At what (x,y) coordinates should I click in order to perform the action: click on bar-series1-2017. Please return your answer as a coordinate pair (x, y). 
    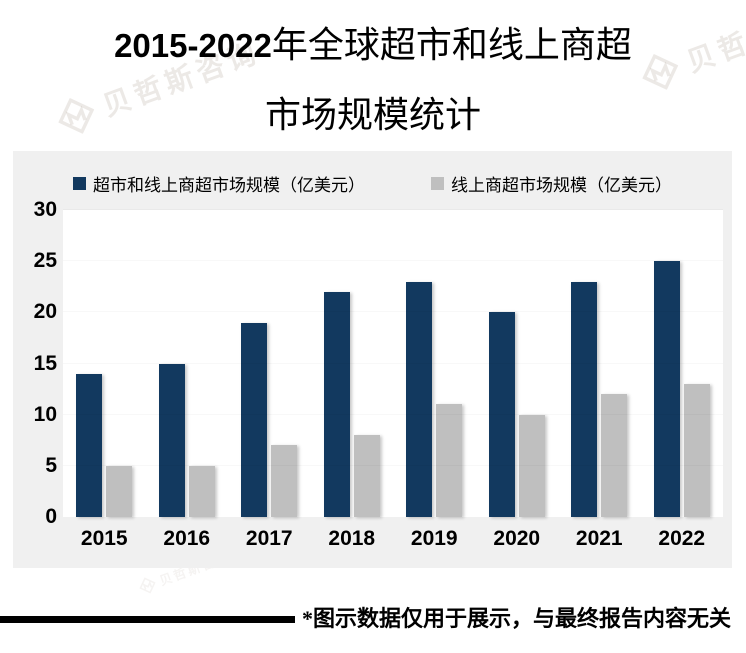
    Looking at the image, I should click on (254, 419).